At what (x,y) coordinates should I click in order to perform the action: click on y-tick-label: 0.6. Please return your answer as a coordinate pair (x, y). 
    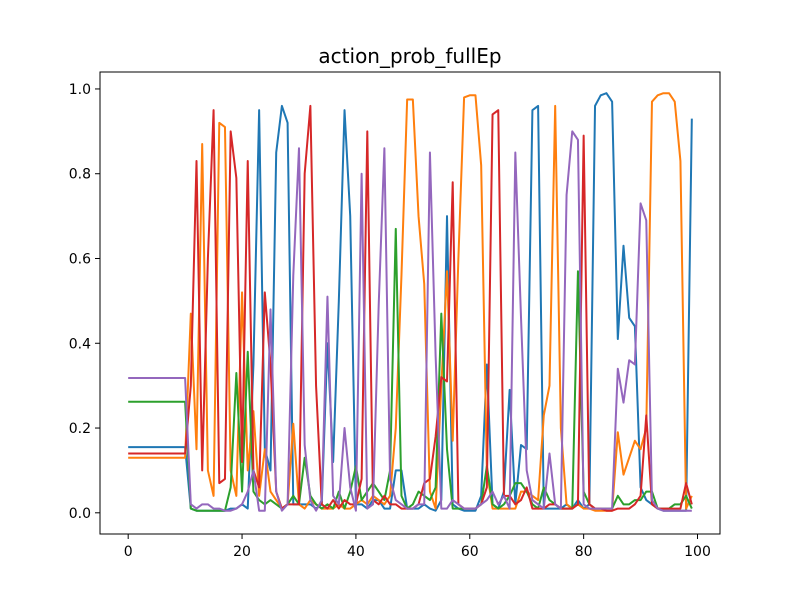
    Looking at the image, I should click on (80, 259).